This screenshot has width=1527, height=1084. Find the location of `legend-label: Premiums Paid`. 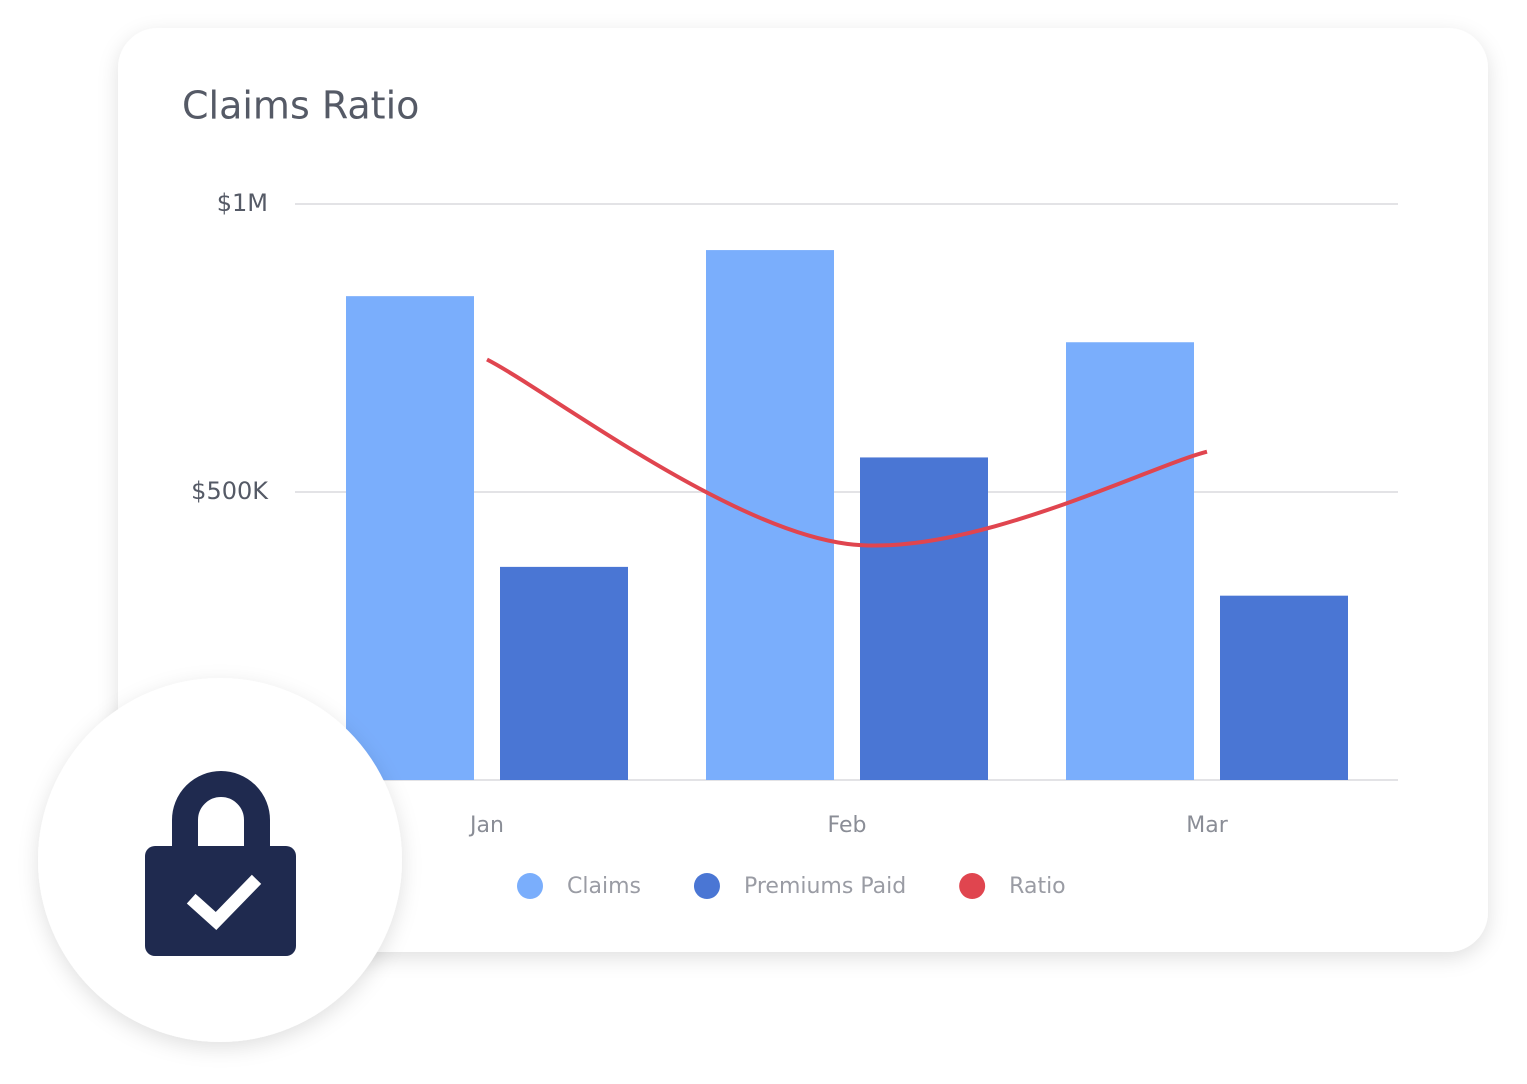

legend-label: Premiums Paid is located at coordinates (825, 886).